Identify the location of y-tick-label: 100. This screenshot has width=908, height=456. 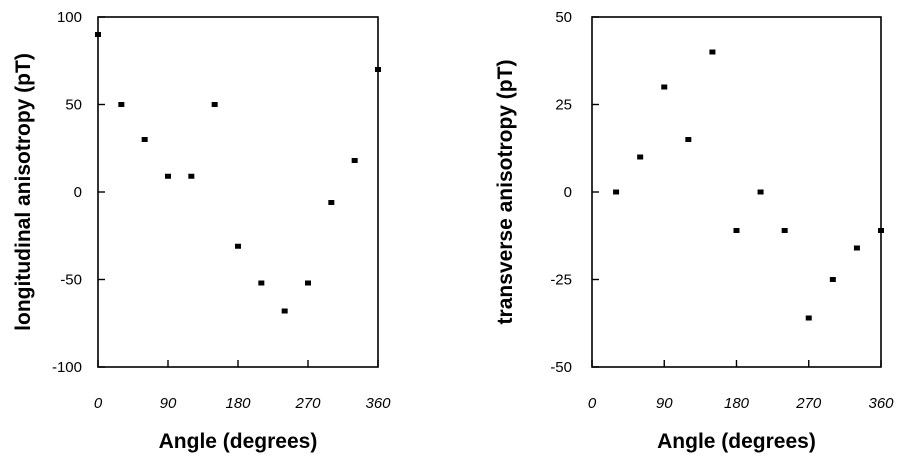
(69, 17).